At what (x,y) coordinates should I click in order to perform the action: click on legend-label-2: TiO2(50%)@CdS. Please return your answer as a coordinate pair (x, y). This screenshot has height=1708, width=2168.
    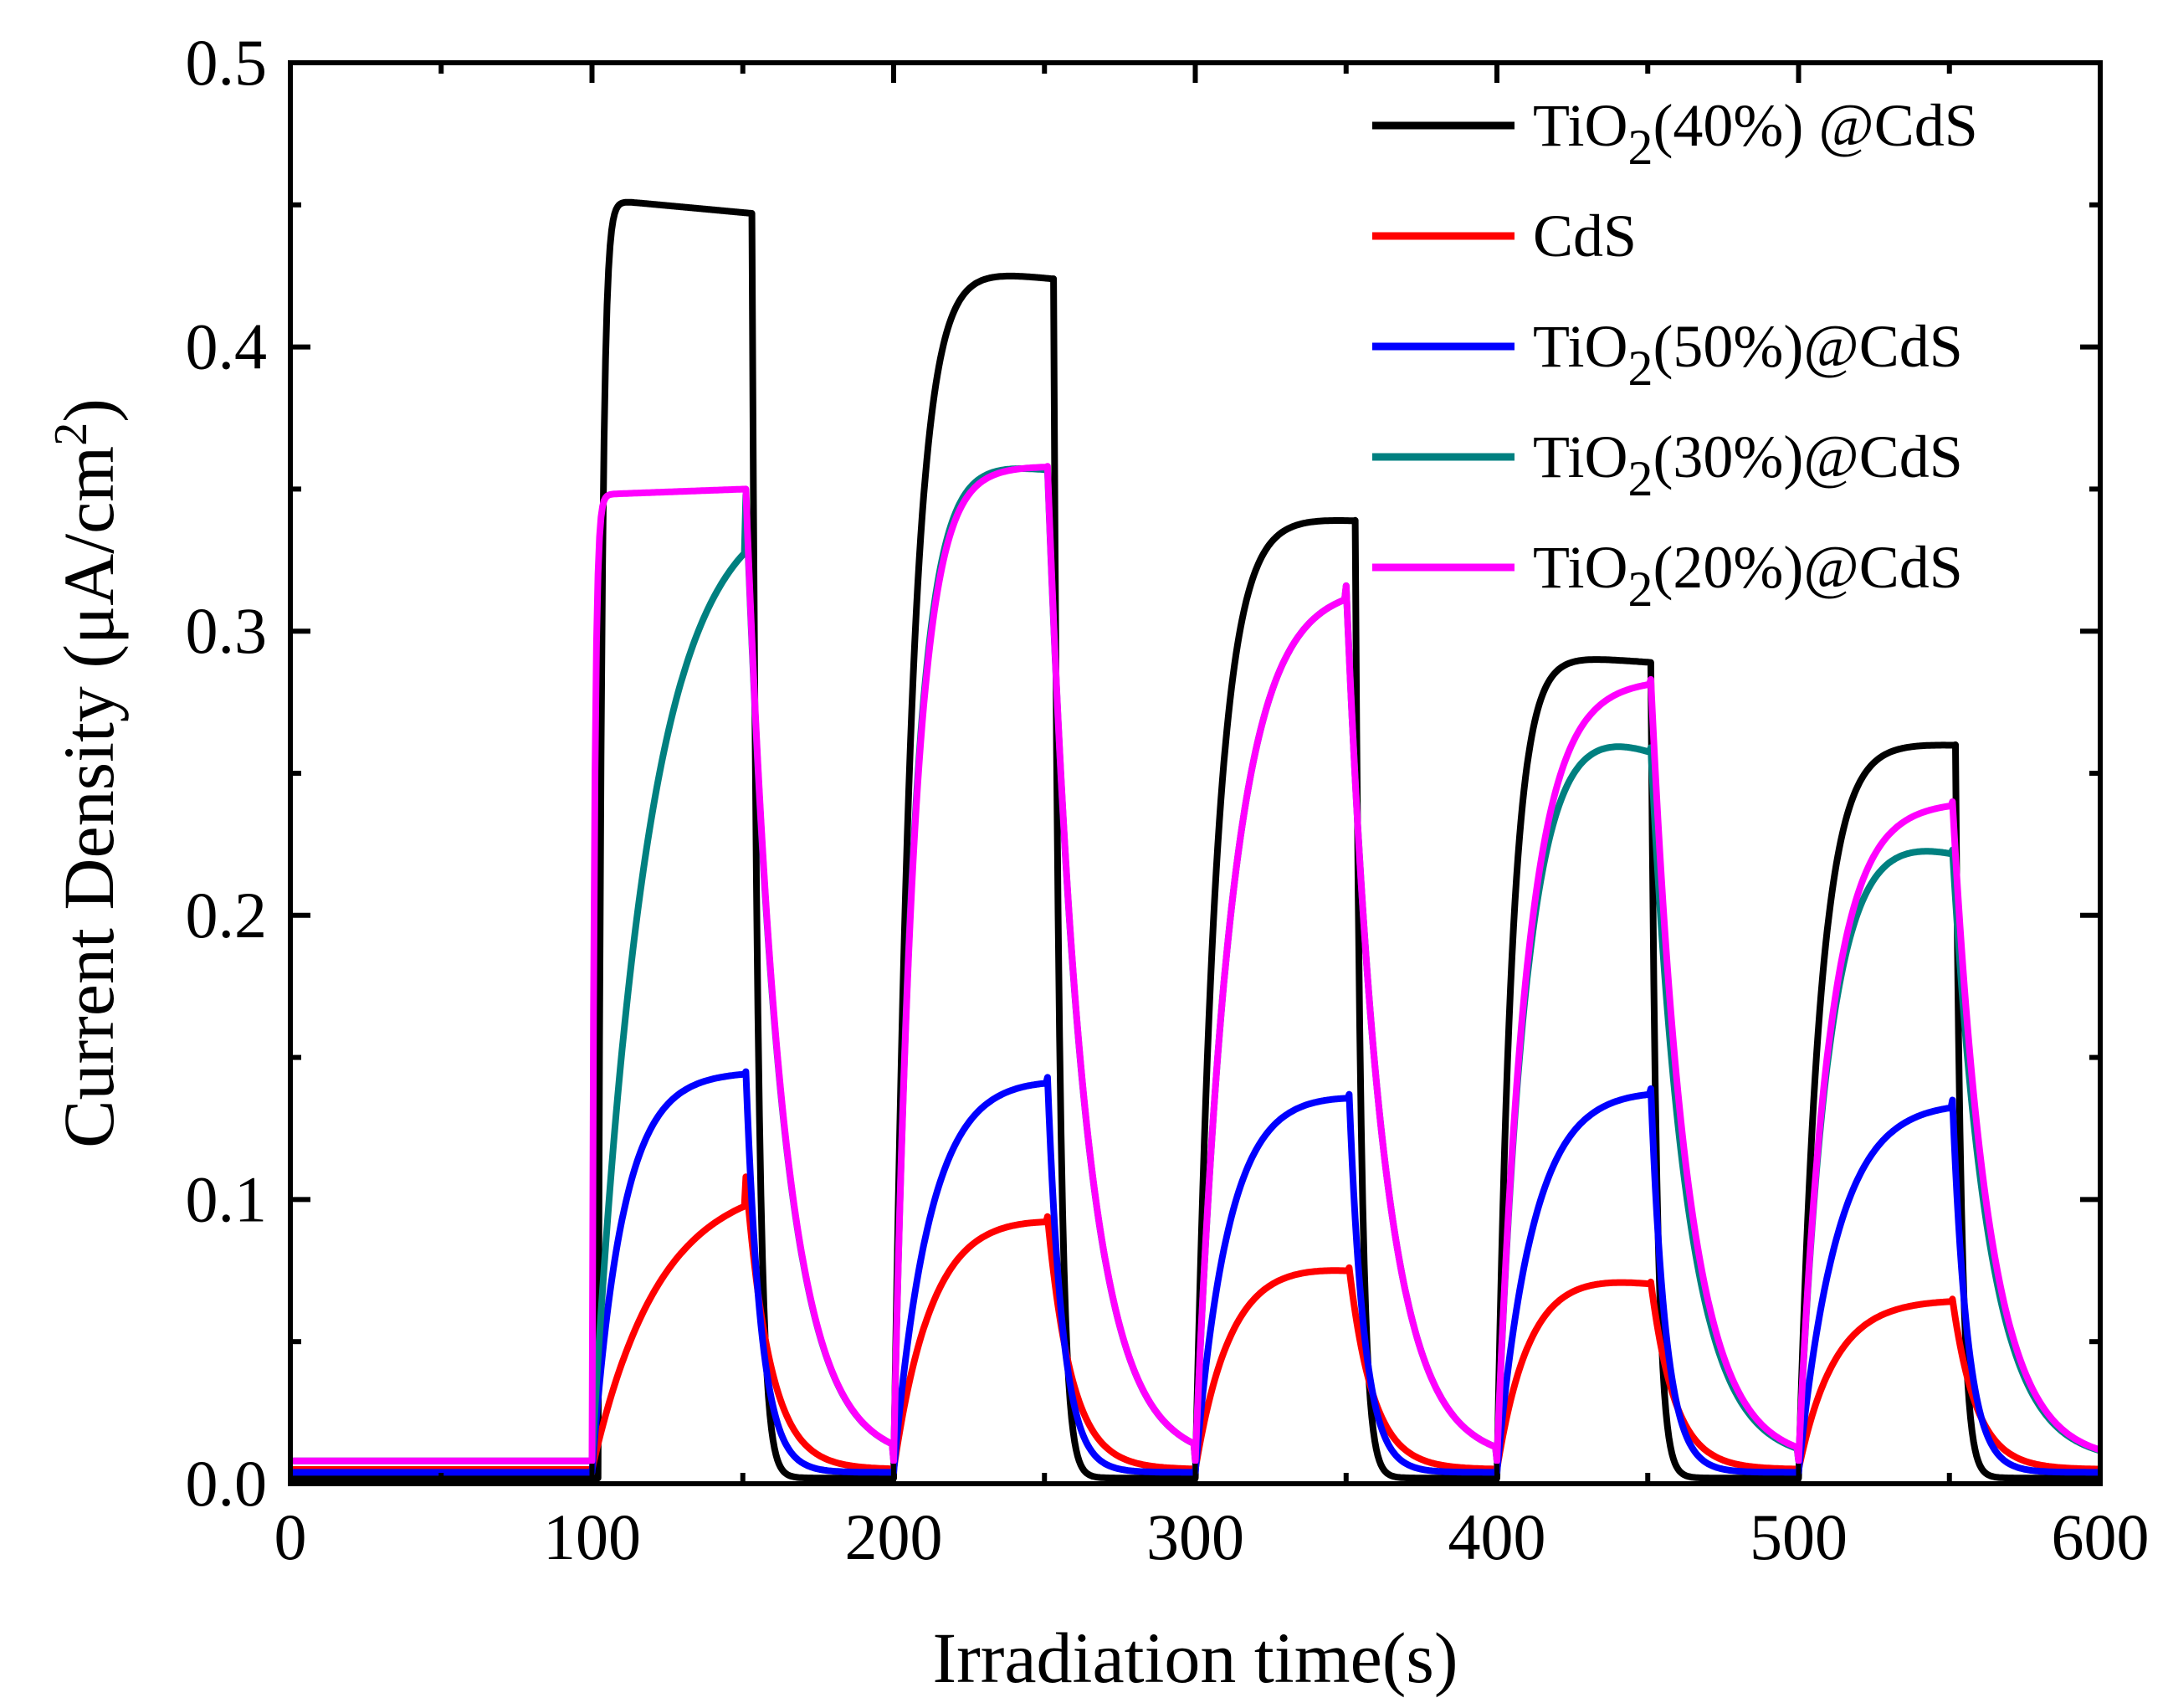
    Looking at the image, I should click on (1748, 354).